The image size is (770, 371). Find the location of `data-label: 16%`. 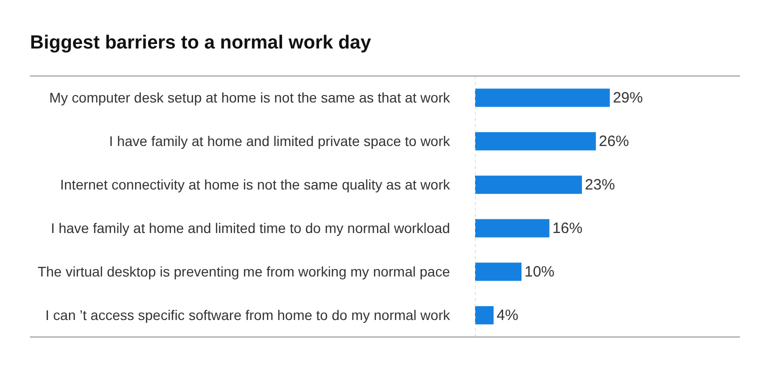

data-label: 16% is located at coordinates (567, 228).